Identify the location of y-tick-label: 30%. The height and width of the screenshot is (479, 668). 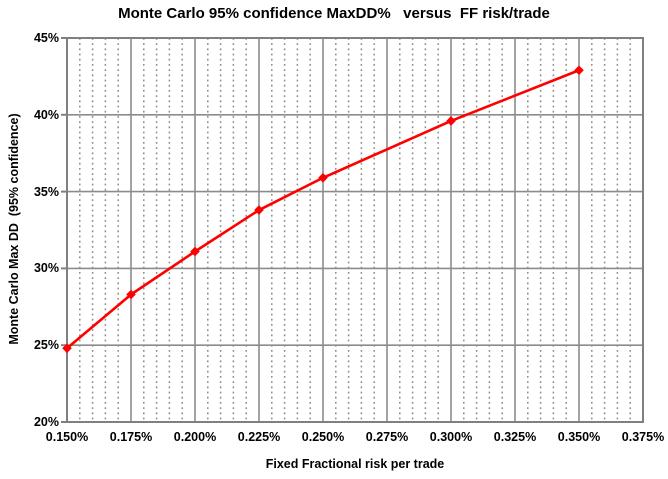
(46, 268).